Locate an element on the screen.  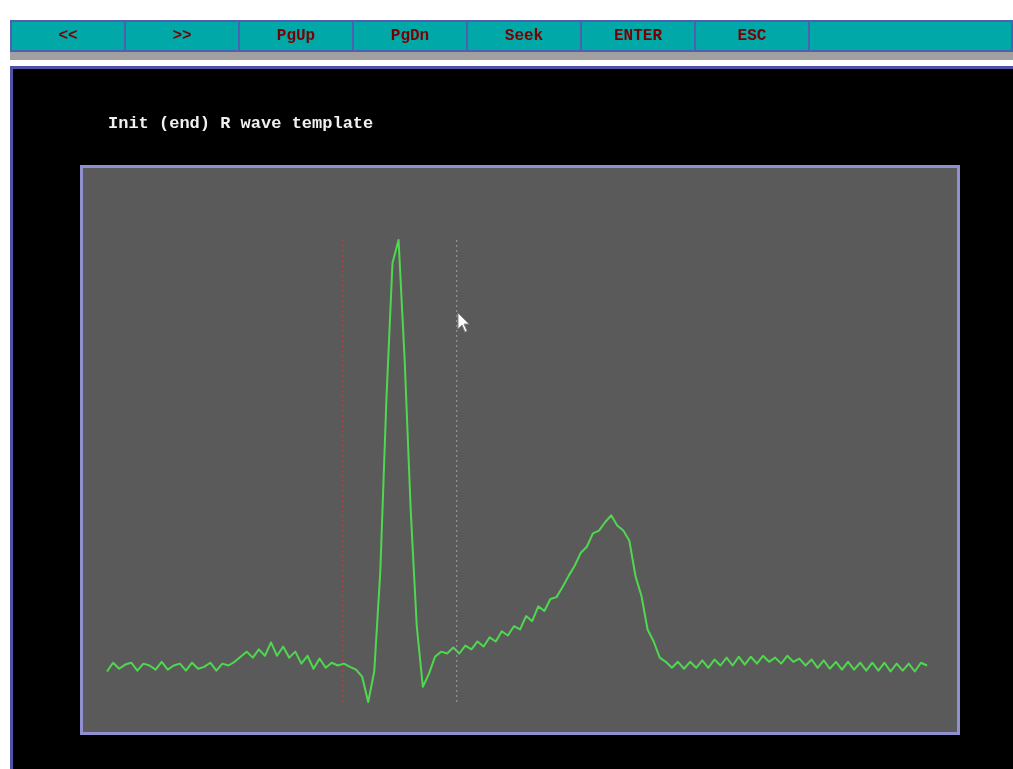
text: PgDn is located at coordinates (411, 36).